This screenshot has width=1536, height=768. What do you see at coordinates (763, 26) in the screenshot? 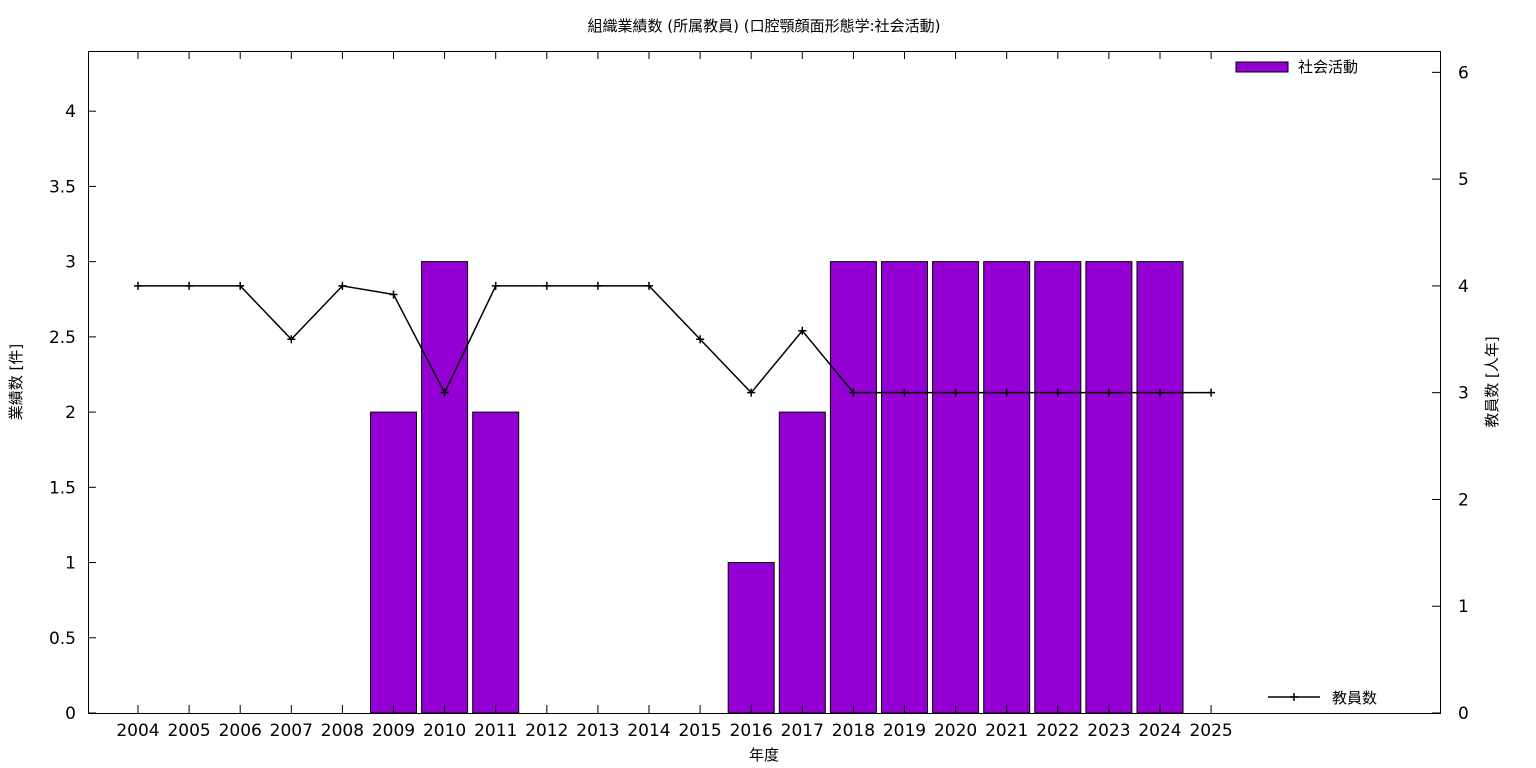
I see `chart-title: 組織業績数 (所属教員) (口腔顎顔面形態学:社会活動)` at bounding box center [763, 26].